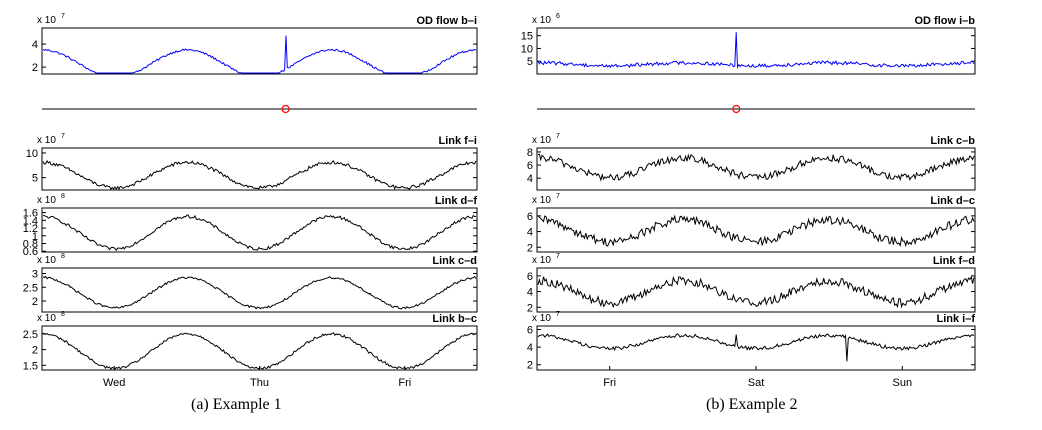 This screenshot has height=430, width=1042. I want to click on link-c-b-ytick-label: 8, so click(530, 153).